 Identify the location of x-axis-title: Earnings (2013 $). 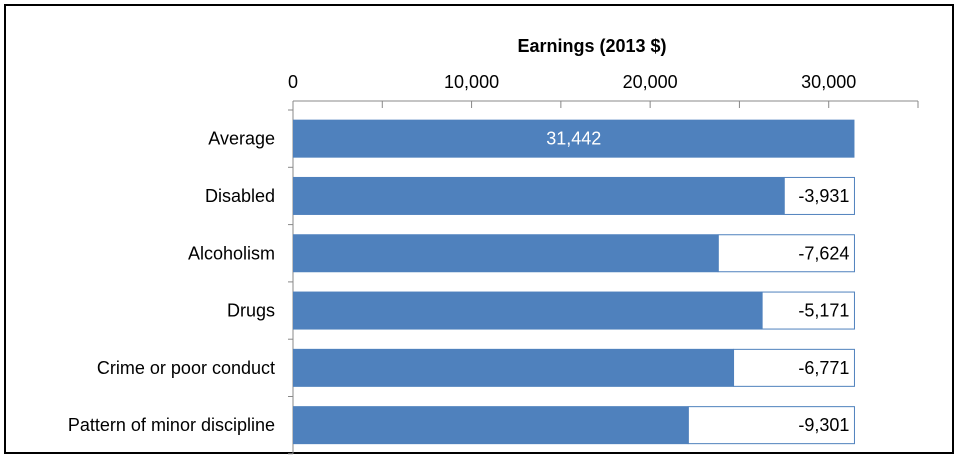
(591, 46).